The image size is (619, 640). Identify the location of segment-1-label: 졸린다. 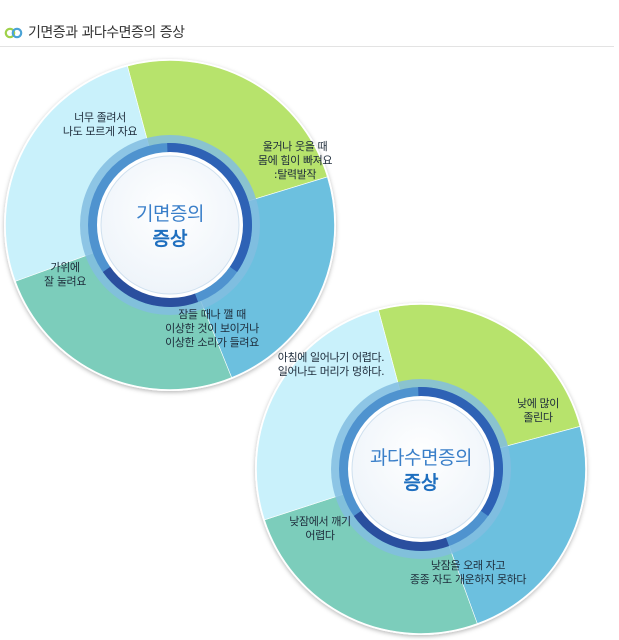
(537, 417).